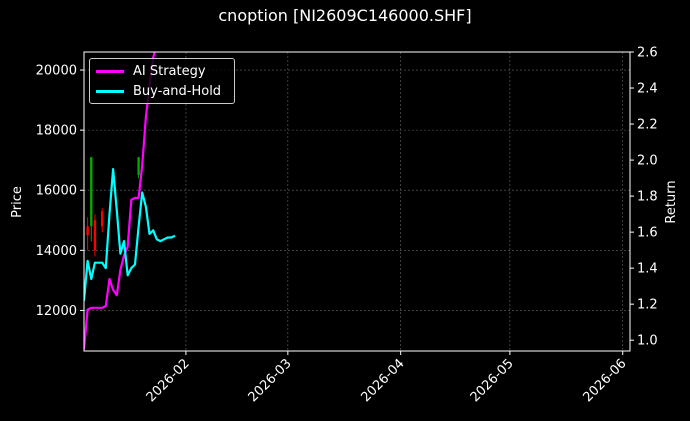 The height and width of the screenshot is (421, 690). What do you see at coordinates (113, 207) in the screenshot?
I see `candles-group` at bounding box center [113, 207].